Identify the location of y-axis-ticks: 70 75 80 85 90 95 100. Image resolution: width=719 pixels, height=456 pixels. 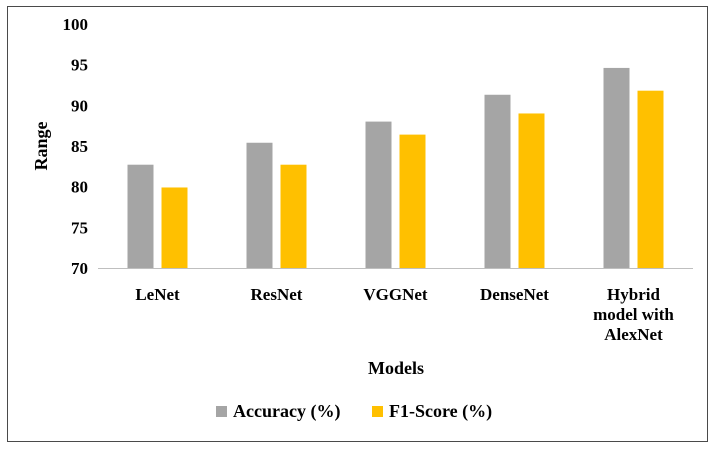
(76, 146).